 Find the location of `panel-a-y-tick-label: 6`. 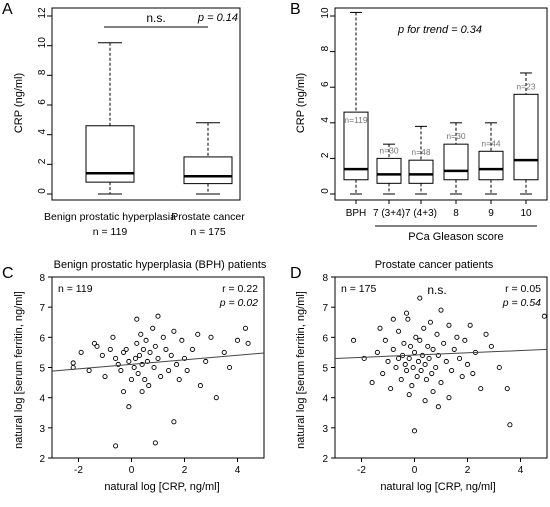

panel-a-y-tick-label: 6 is located at coordinates (42, 102).